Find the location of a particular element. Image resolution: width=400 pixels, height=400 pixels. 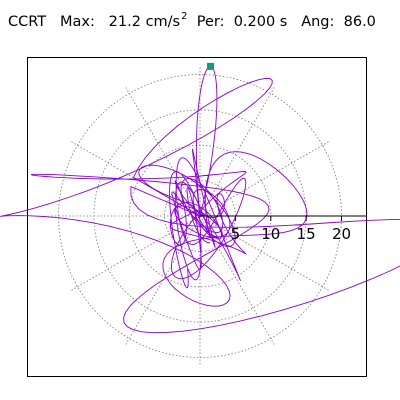

peak-marker is located at coordinates (210, 66).